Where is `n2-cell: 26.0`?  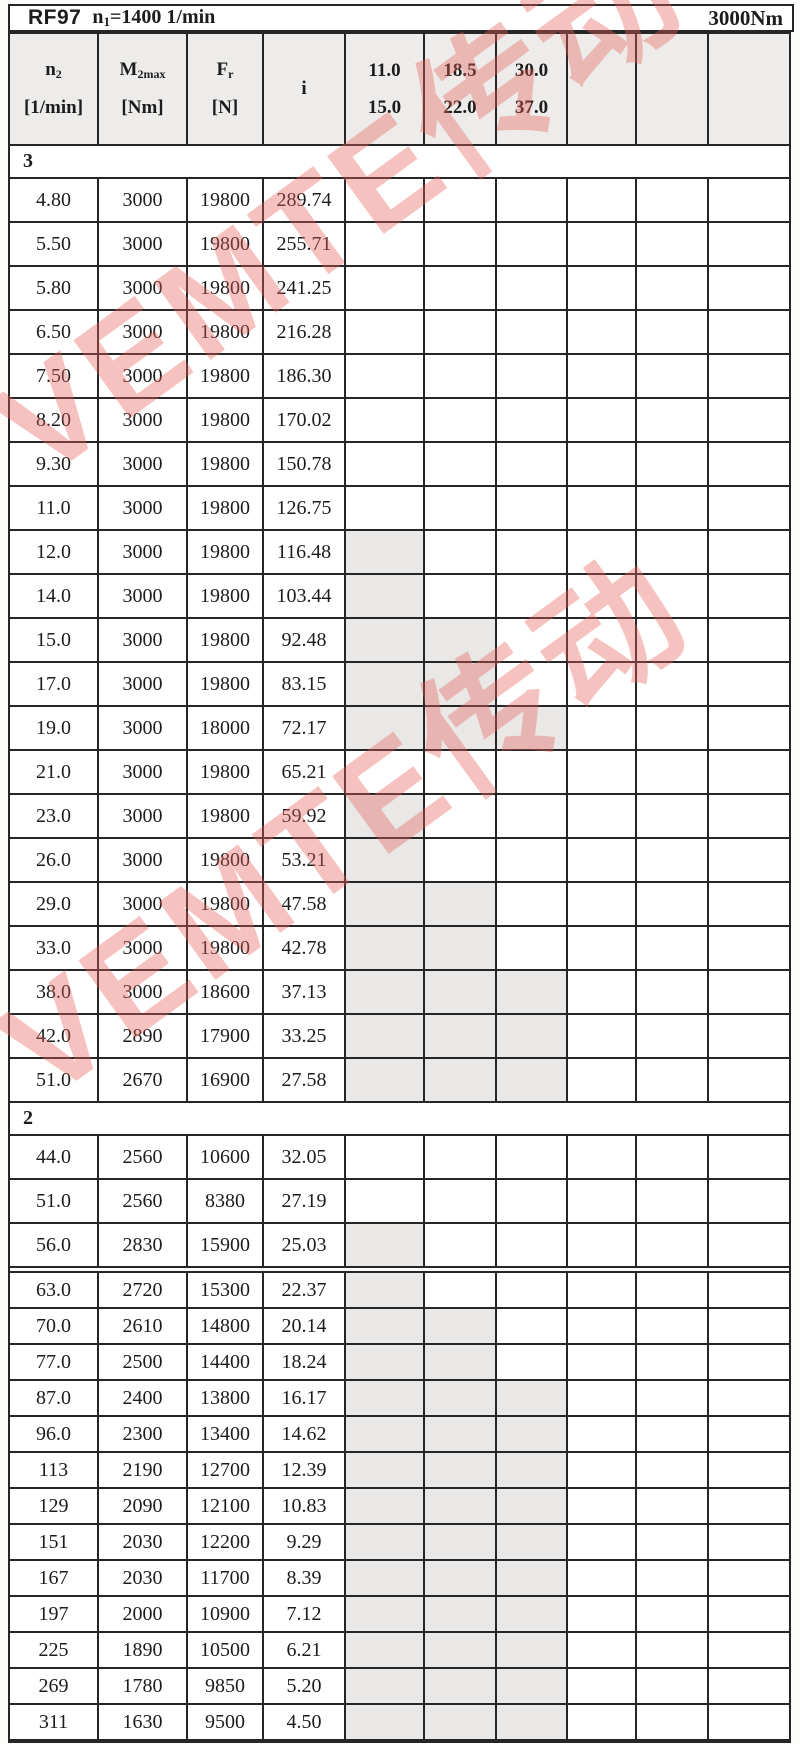 n2-cell: 26.0 is located at coordinates (54, 860).